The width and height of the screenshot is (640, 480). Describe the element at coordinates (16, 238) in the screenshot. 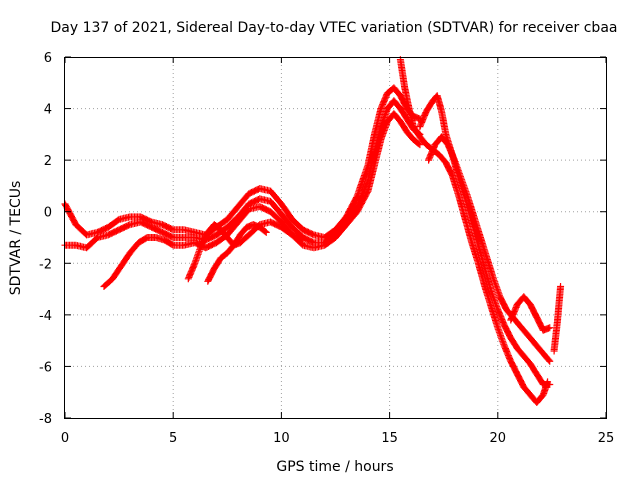

I see `y-axis-label: SDTVAR / TECUs` at that location.